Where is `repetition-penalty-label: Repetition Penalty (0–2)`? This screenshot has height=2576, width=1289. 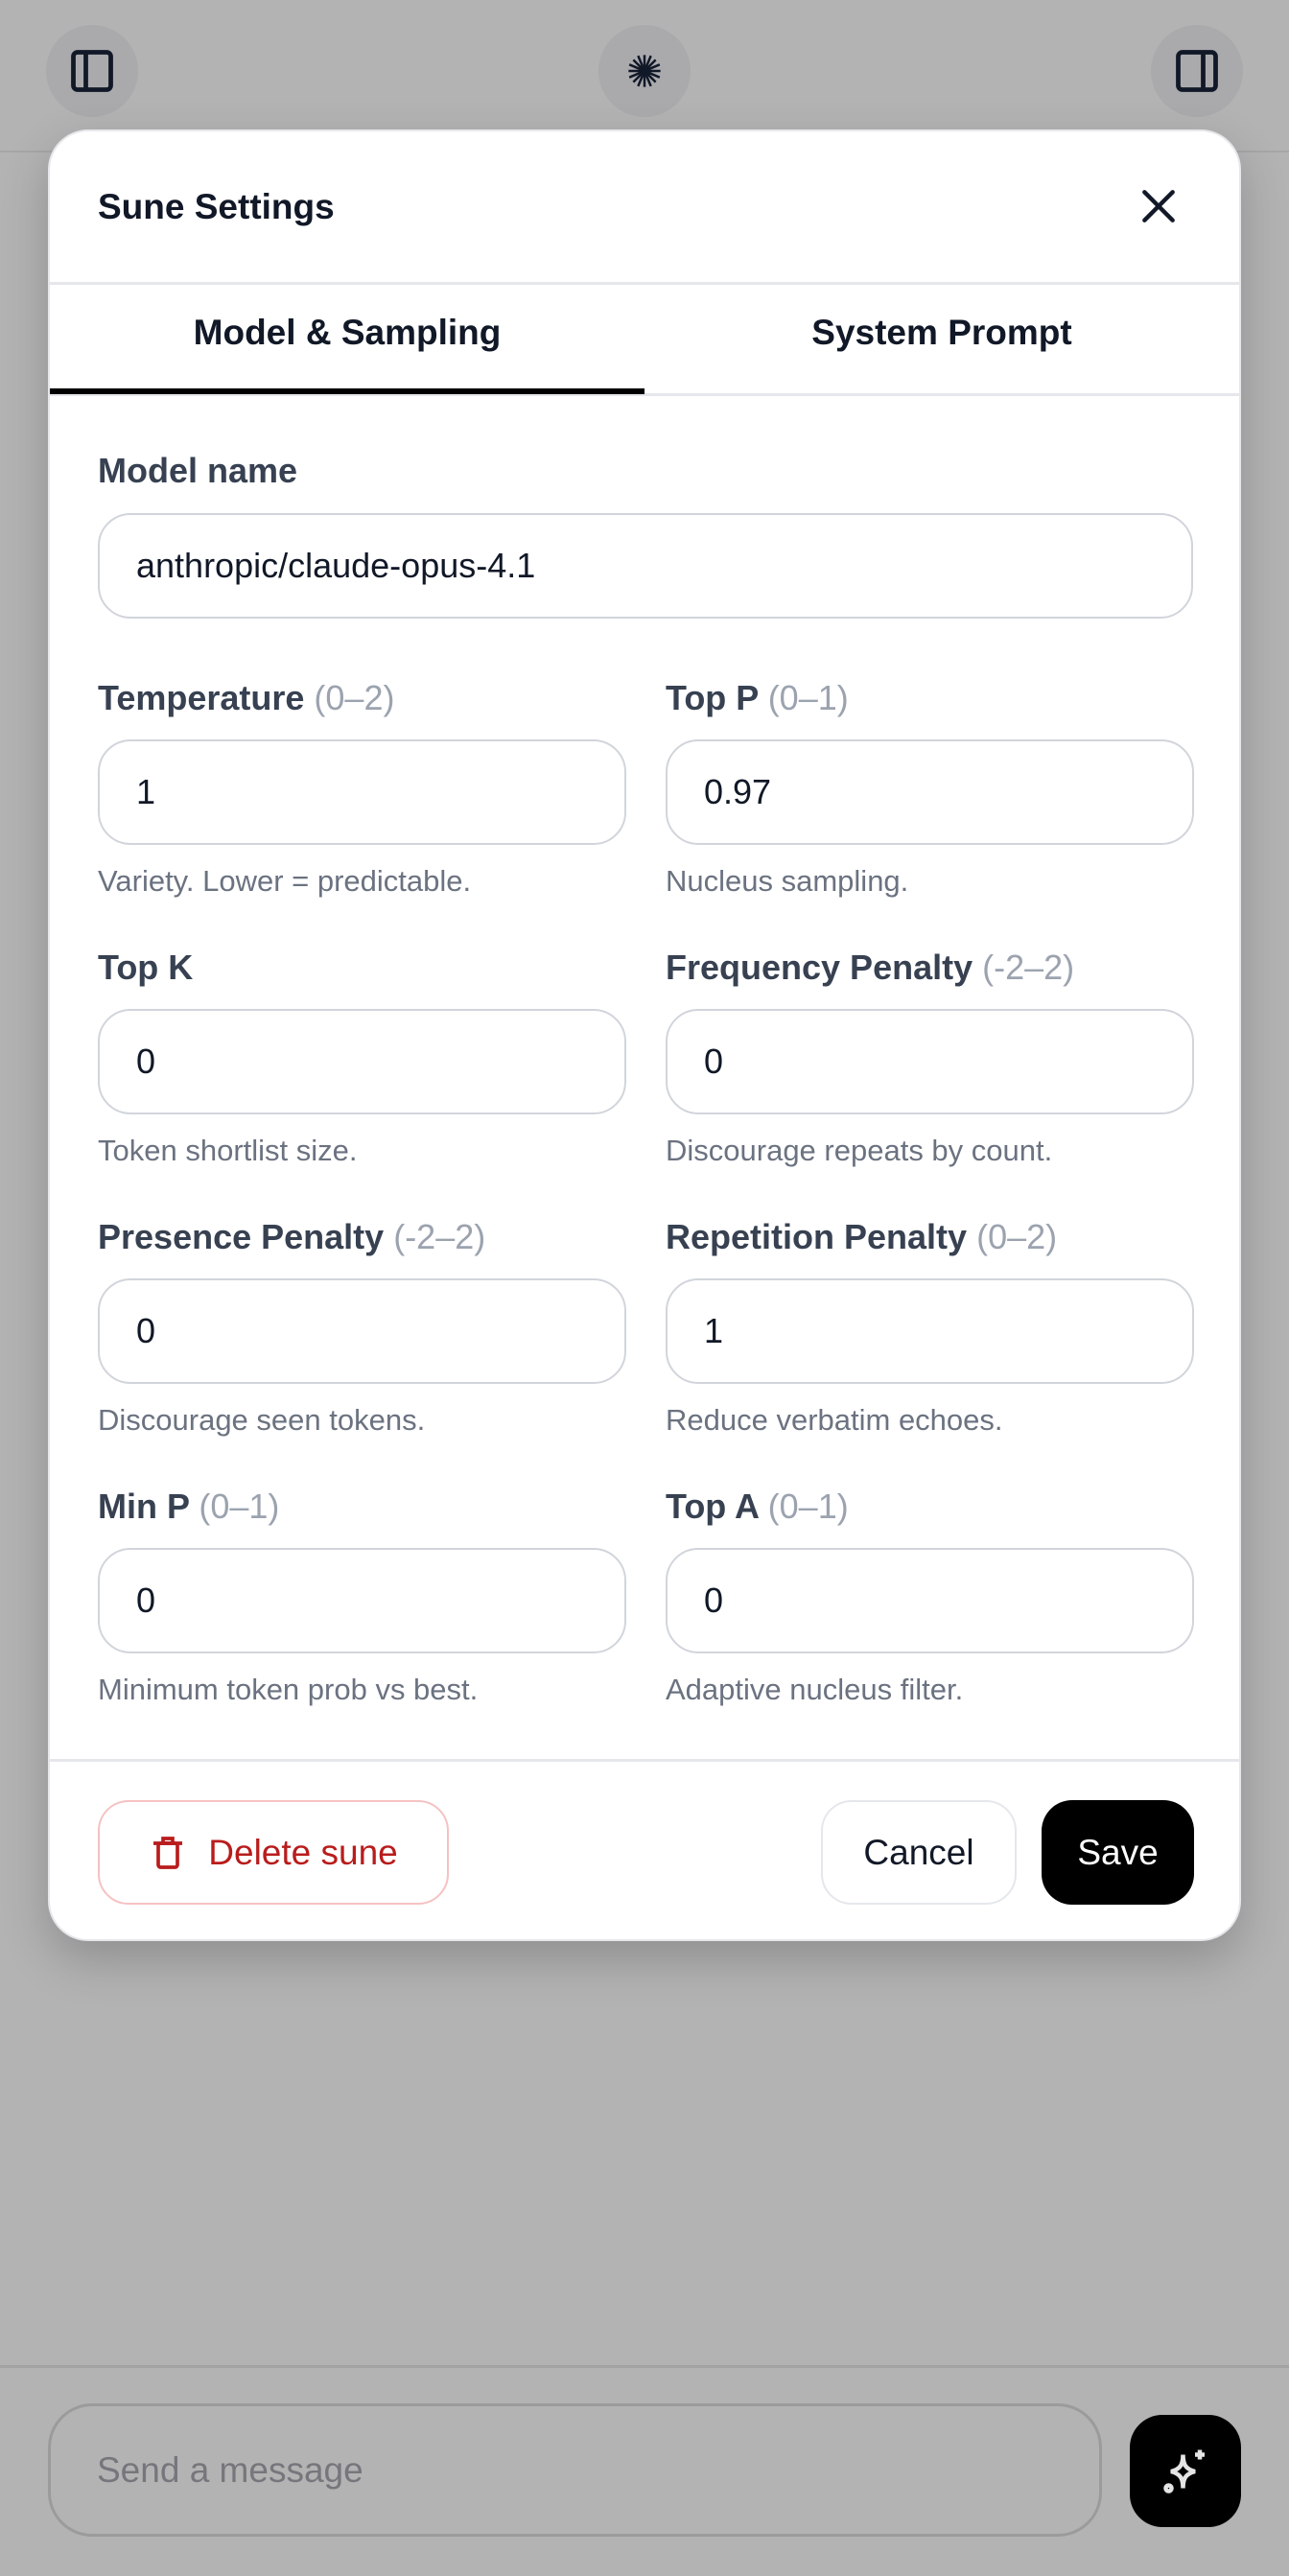 repetition-penalty-label: Repetition Penalty (0–2) is located at coordinates (861, 1237).